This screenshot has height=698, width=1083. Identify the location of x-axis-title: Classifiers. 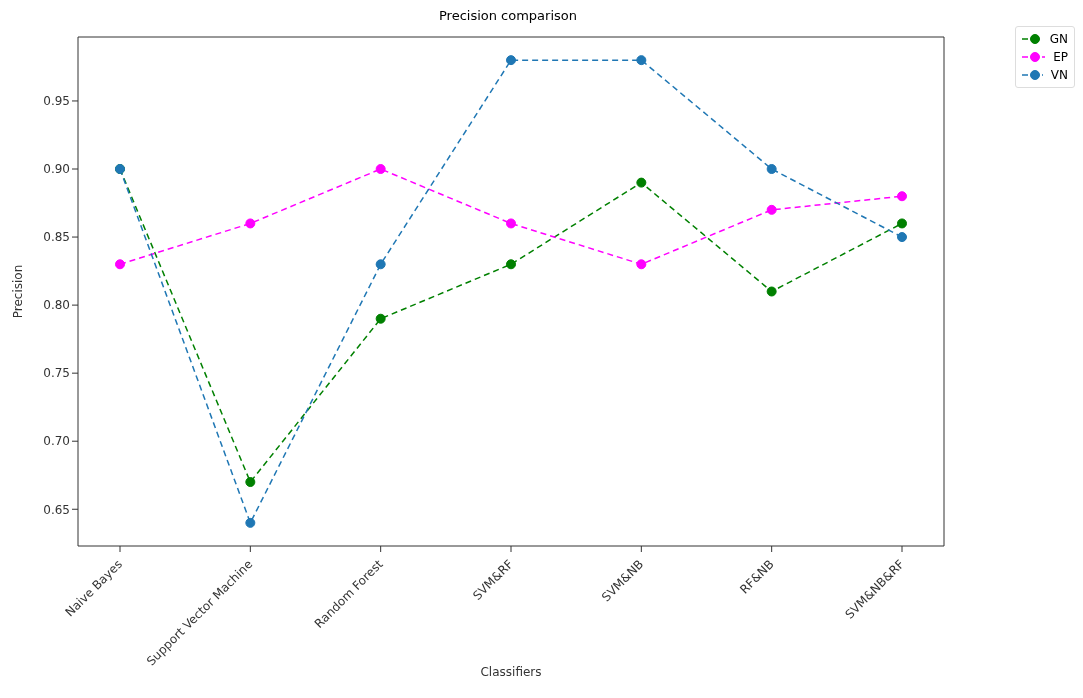
(511, 672).